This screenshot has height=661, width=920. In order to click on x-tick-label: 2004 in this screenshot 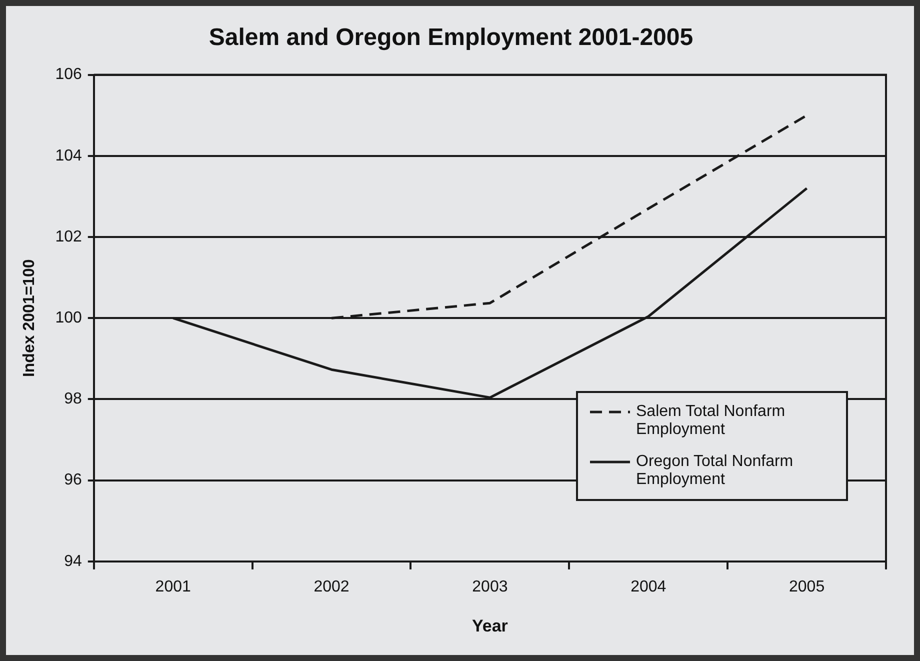, I will do `click(648, 587)`.